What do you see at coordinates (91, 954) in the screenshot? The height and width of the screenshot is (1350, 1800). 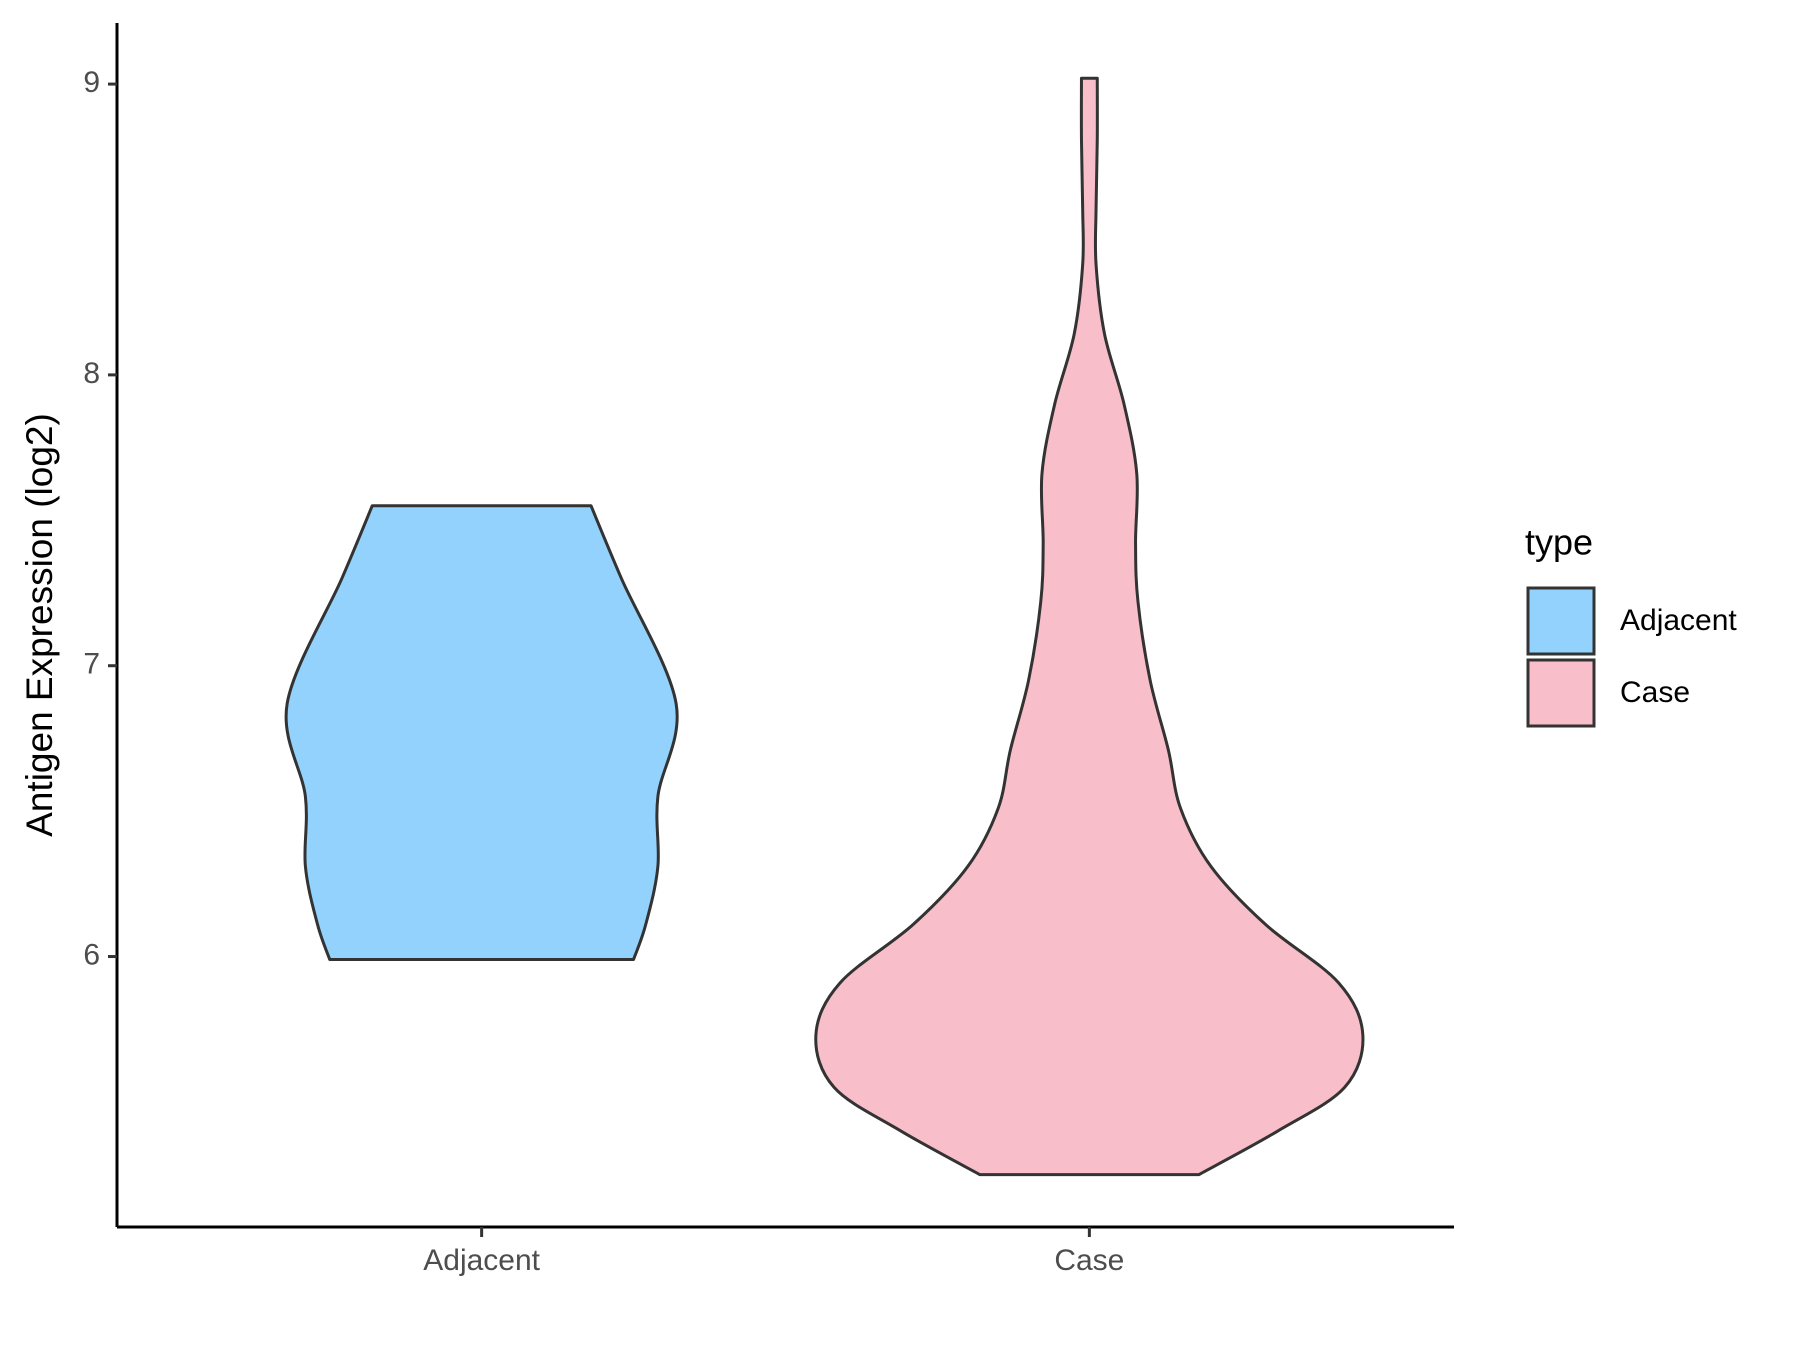 I see `y-tick-label: 6` at bounding box center [91, 954].